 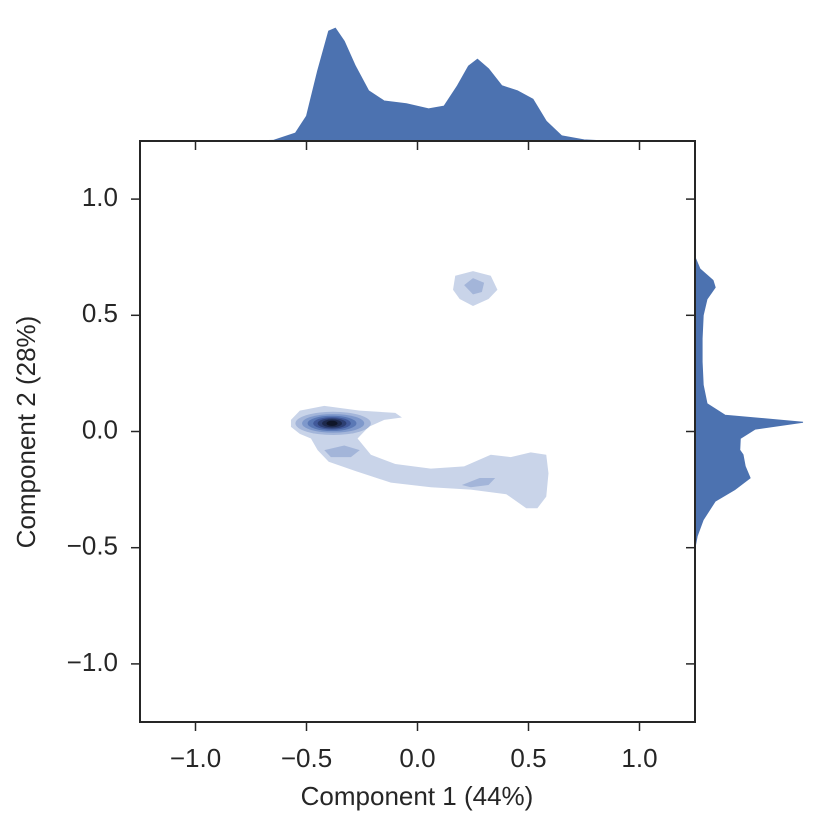 I want to click on density-peak-level, so click(x=332, y=423).